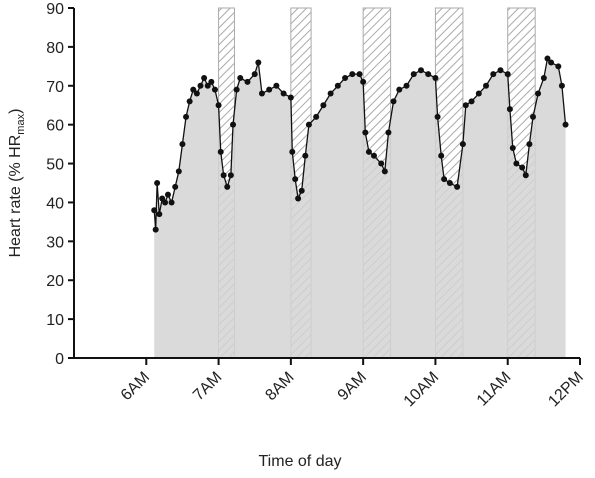  I want to click on y-tick-label: 60, so click(55, 126).